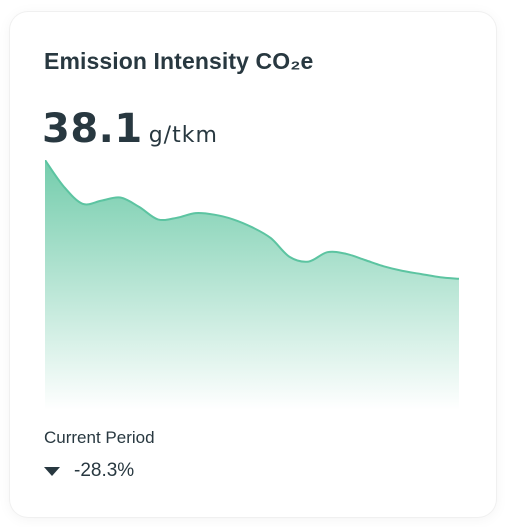  I want to click on period-label: Current Period, so click(99, 437).